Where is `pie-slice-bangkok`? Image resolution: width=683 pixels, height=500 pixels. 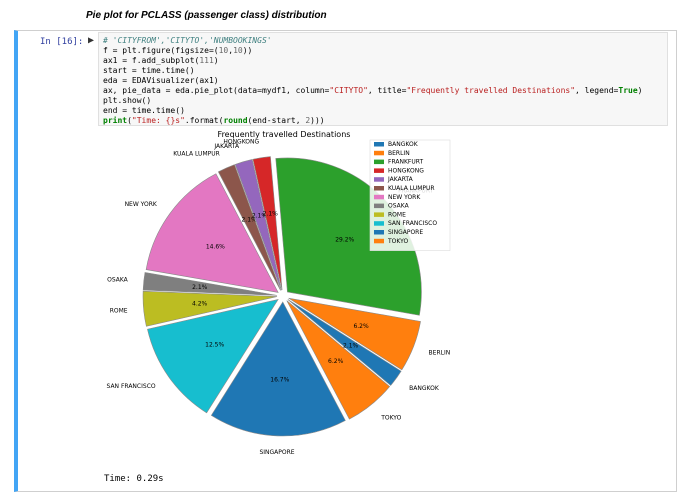 pie-slice-bangkok is located at coordinates (344, 342).